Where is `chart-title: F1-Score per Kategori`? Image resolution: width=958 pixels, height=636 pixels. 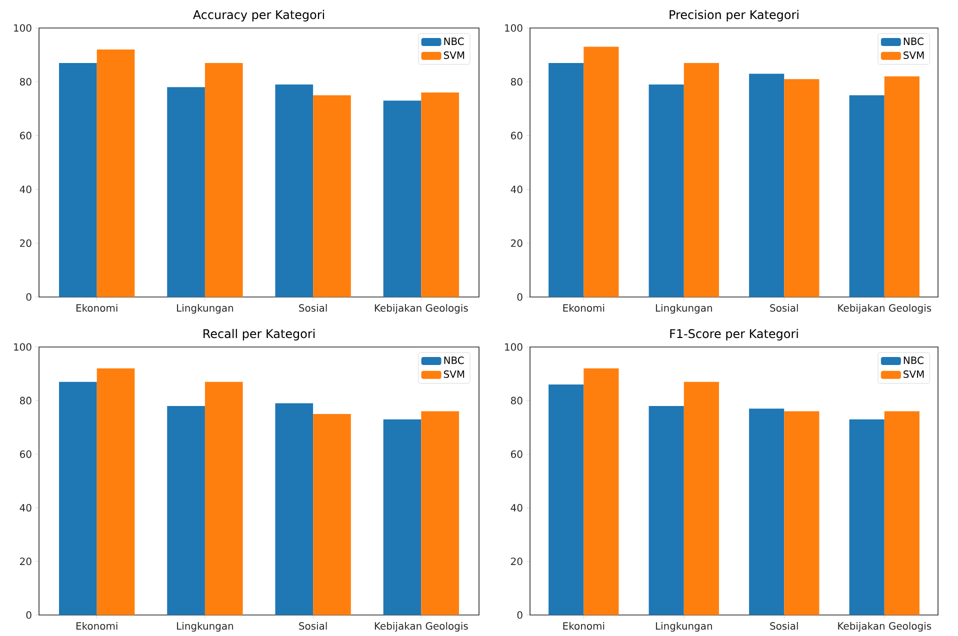 chart-title: F1-Score per Kategori is located at coordinates (734, 334).